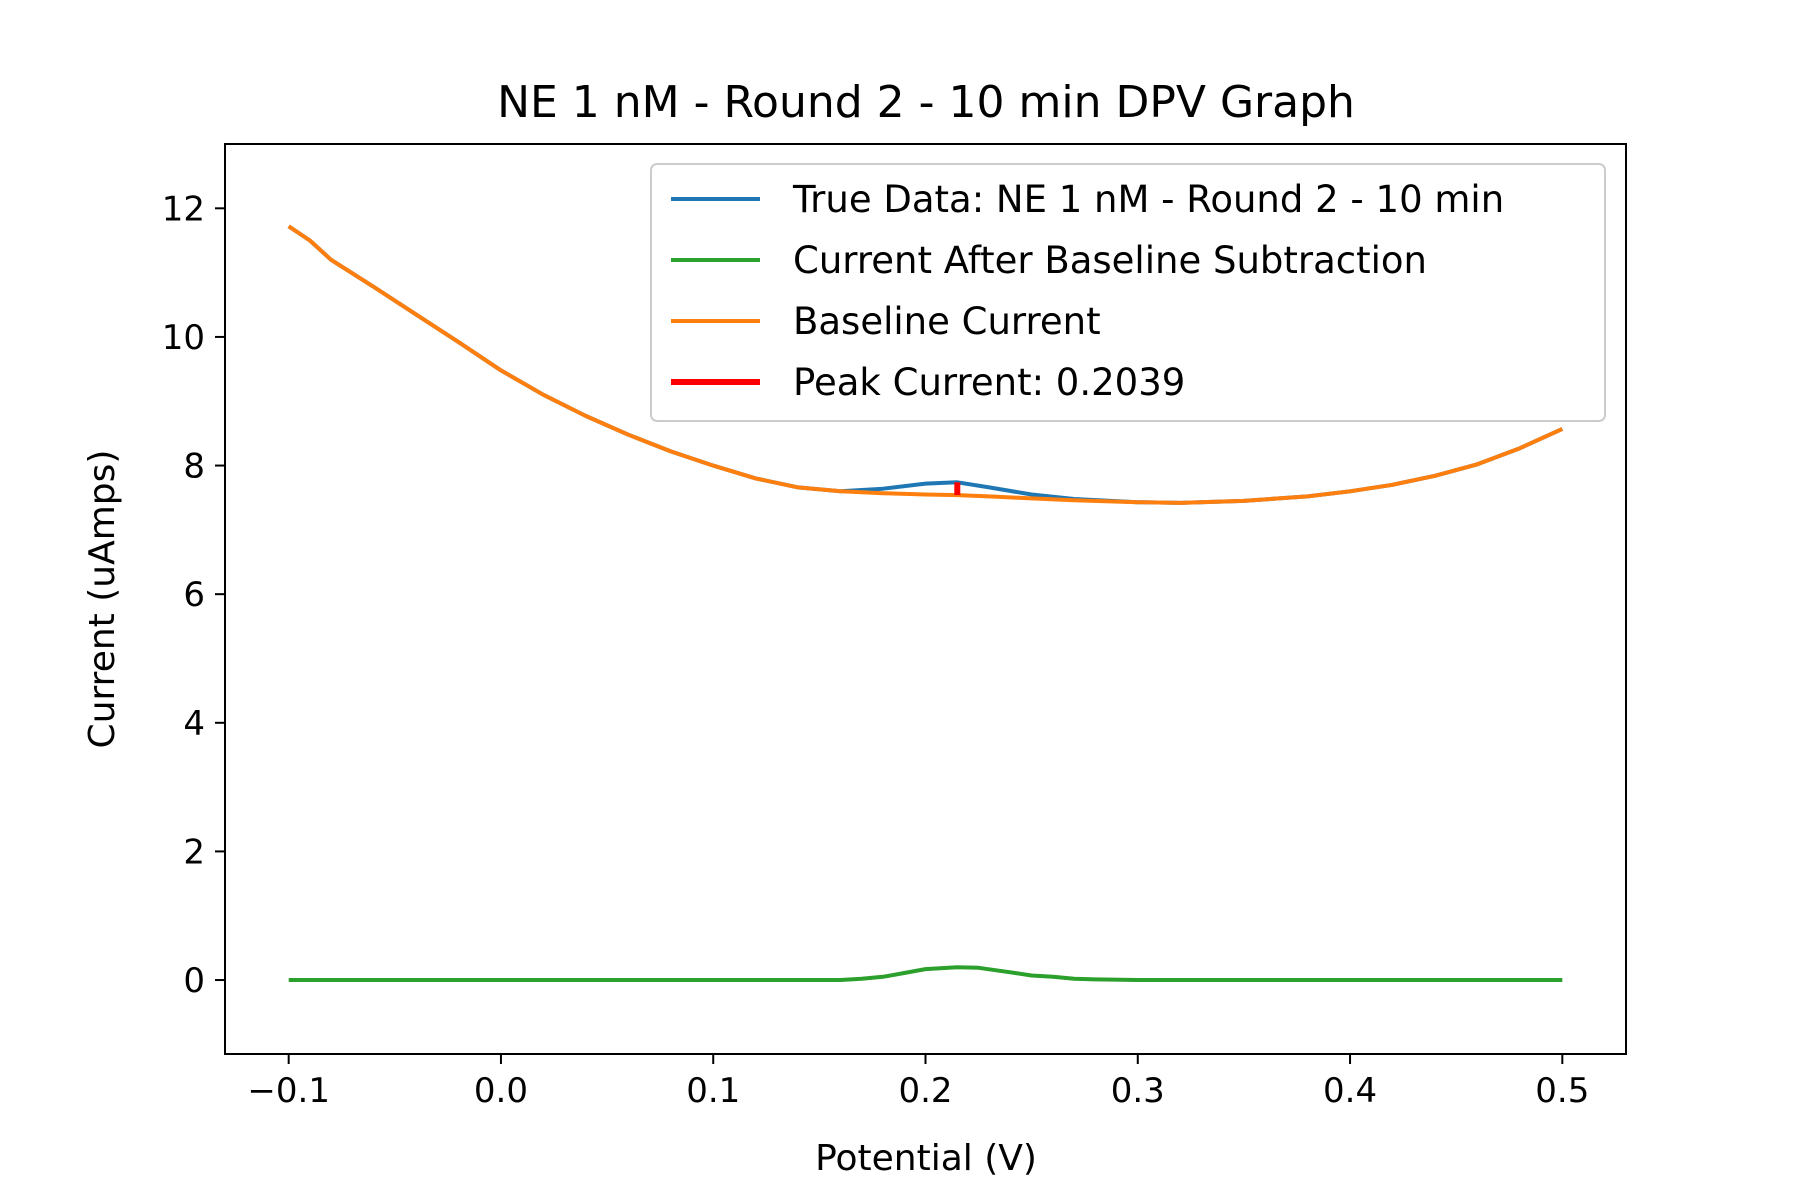 The image size is (1800, 1200). I want to click on y-tick-label: 6, so click(194, 595).